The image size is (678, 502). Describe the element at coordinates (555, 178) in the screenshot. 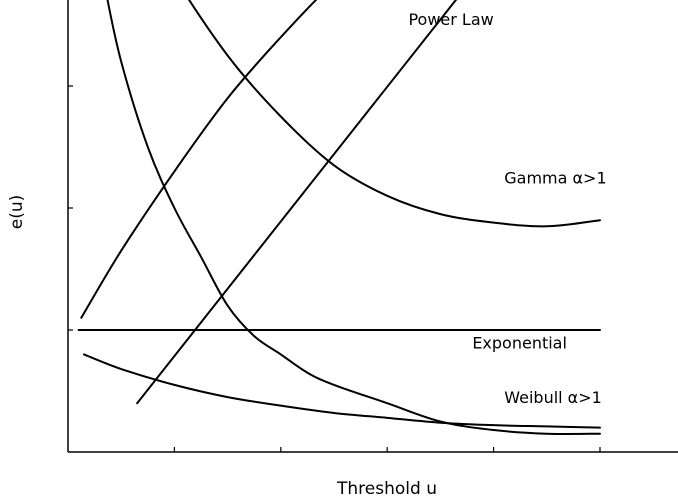

I see `label-gamma-1: Gamma α>1` at that location.